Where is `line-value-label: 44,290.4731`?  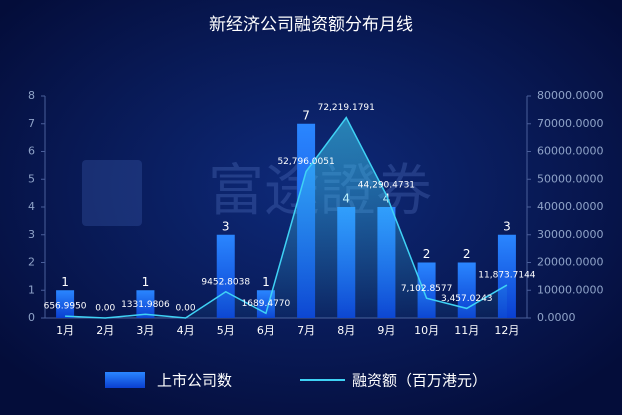
line-value-label: 44,290.4731 is located at coordinates (386, 186).